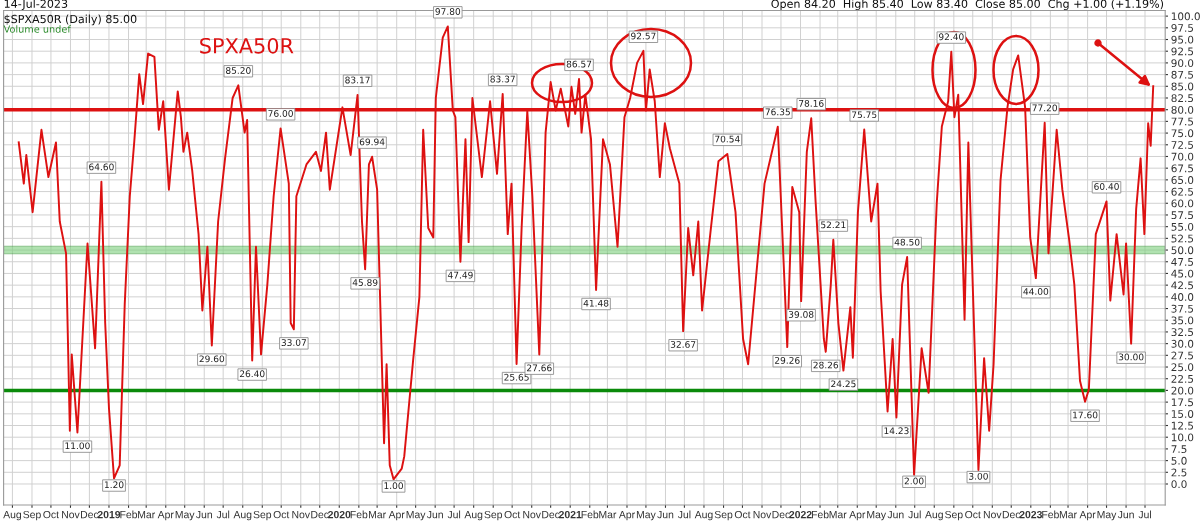 This screenshot has width=1200, height=525. Describe the element at coordinates (1182, 425) in the screenshot. I see `y-tick-label: 12.5` at that location.